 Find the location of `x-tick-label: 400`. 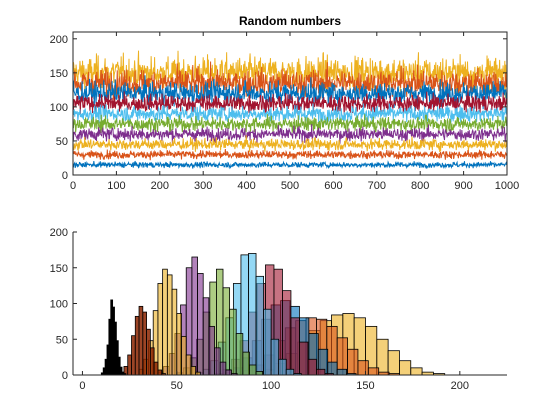

x-tick-label: 400 is located at coordinates (246, 186).